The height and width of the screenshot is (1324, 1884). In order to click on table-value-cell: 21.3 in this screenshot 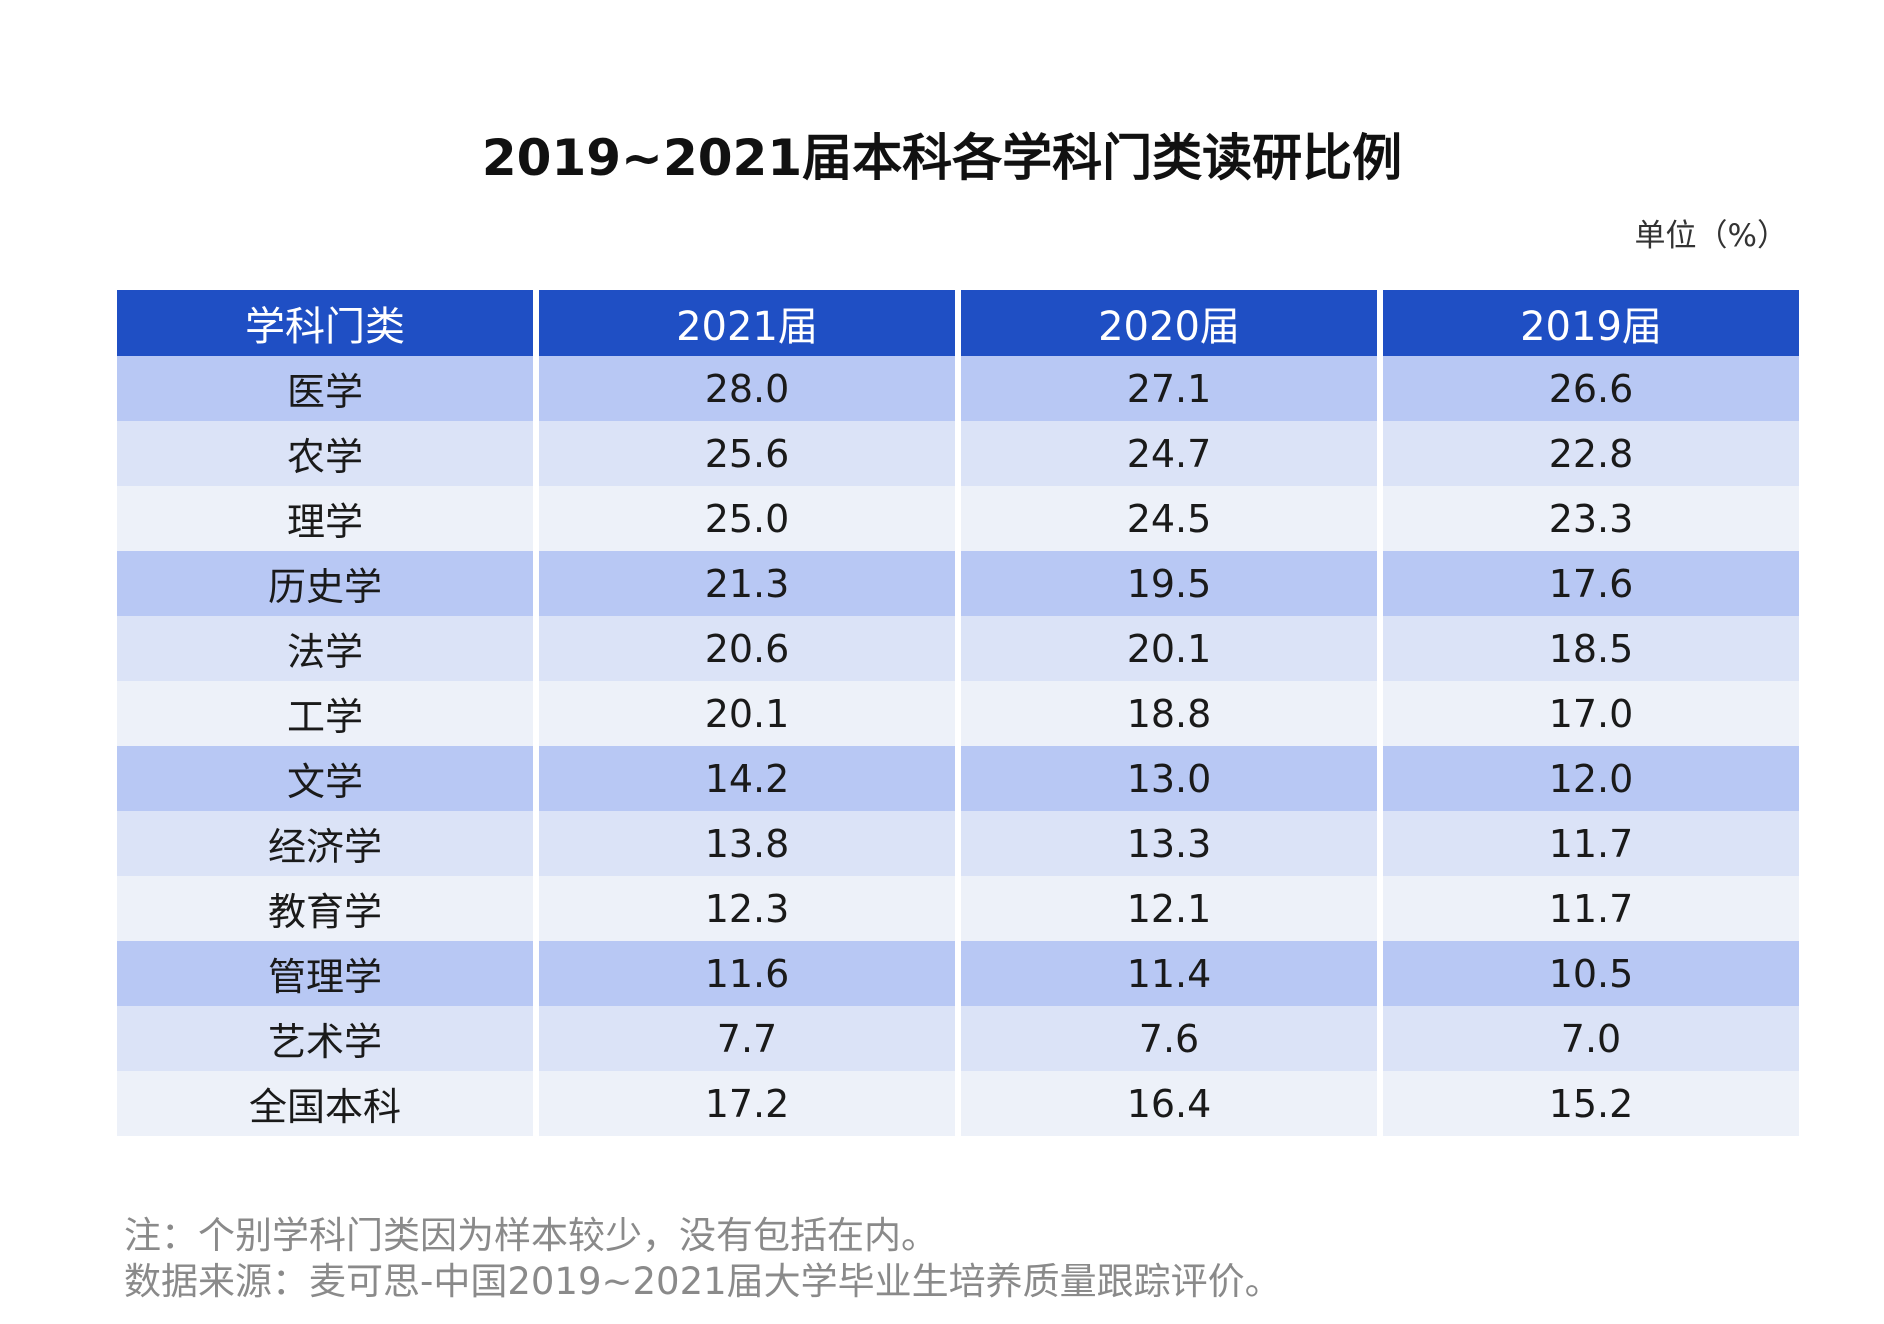, I will do `click(747, 583)`.